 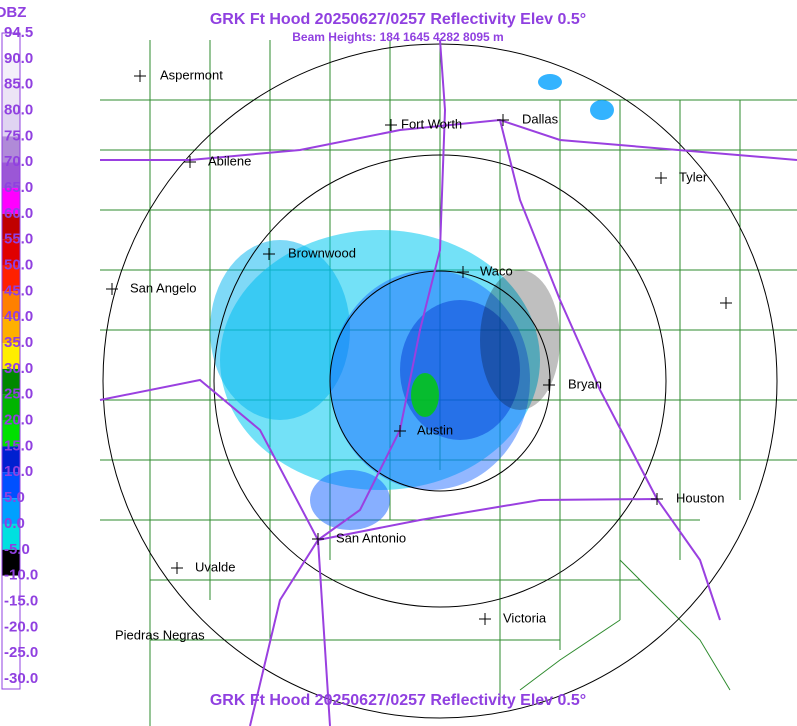 What do you see at coordinates (496, 270) in the screenshot?
I see `city-label: Waco` at bounding box center [496, 270].